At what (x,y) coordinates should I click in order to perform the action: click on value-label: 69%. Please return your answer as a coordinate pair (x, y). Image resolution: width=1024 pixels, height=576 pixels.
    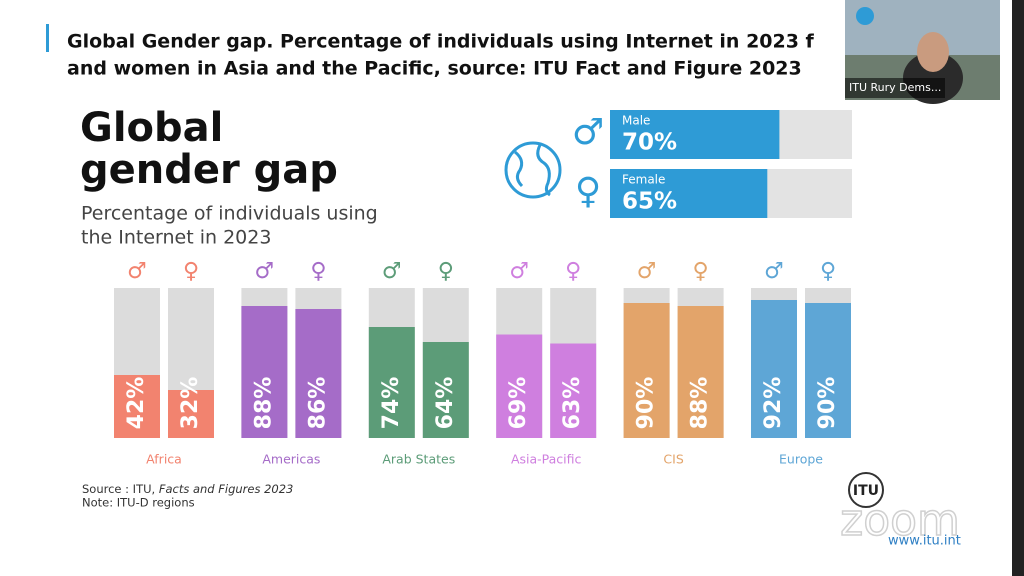
    Looking at the image, I should click on (518, 403).